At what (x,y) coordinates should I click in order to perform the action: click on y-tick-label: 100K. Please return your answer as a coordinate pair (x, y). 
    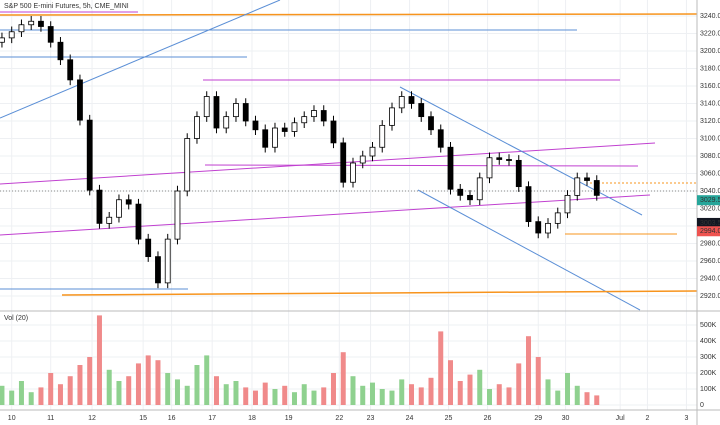
    Looking at the image, I should click on (708, 389).